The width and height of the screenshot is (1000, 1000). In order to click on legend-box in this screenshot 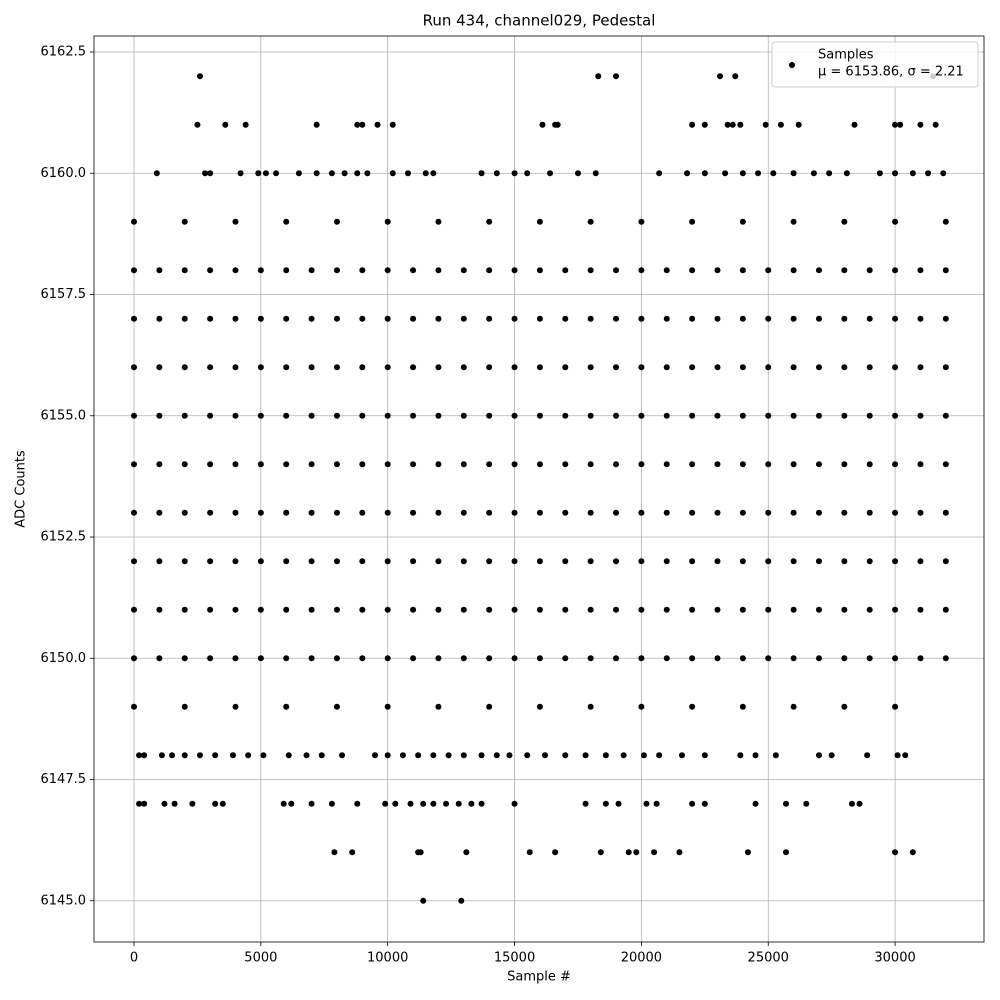, I will do `click(875, 64)`.